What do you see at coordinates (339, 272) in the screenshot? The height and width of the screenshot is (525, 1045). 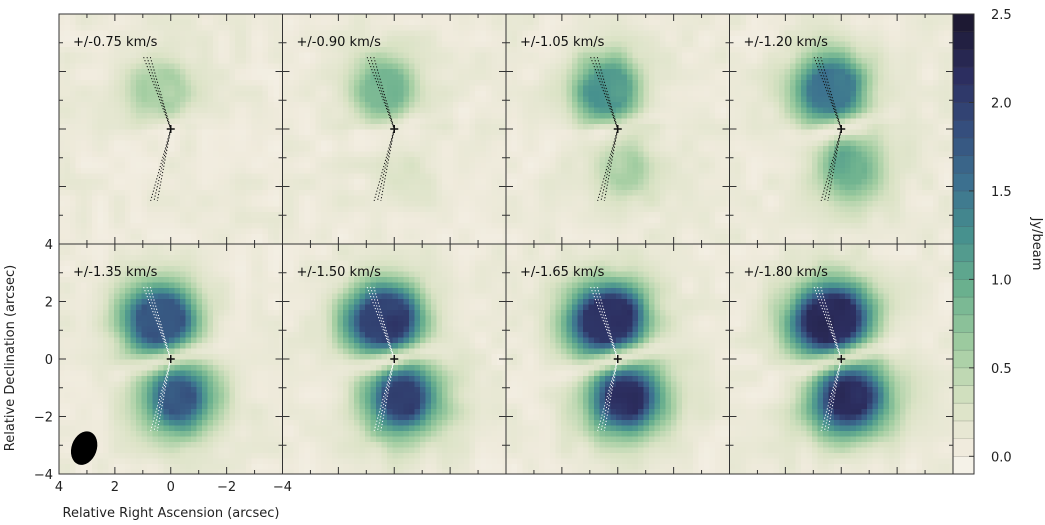 I see `panel-velocity-label: +/-1.50 km/s` at bounding box center [339, 272].